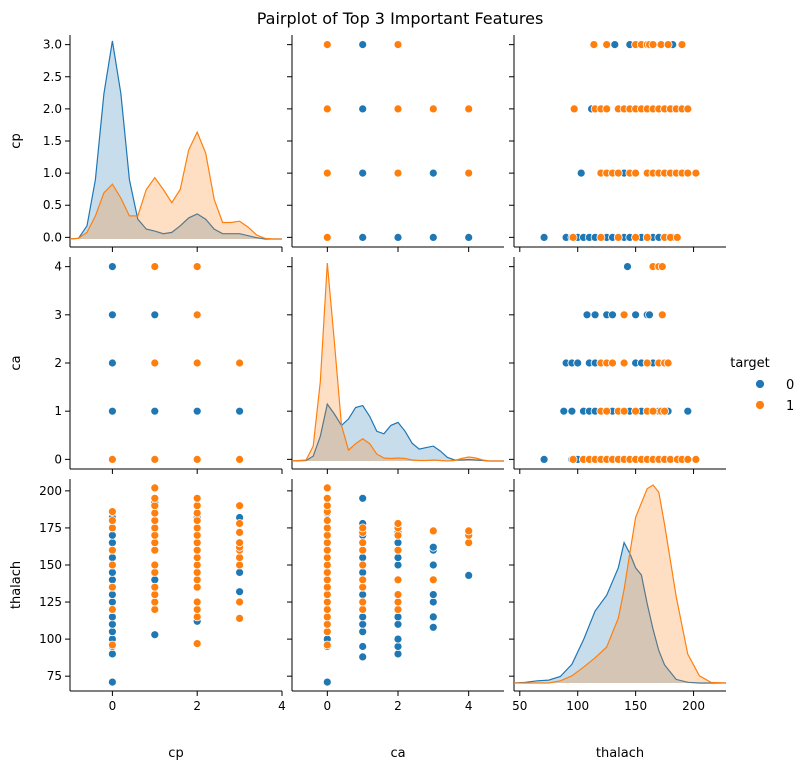 The height and width of the screenshot is (770, 806). Describe the element at coordinates (398, 706) in the screenshot. I see `x-tick-label: 2` at that location.